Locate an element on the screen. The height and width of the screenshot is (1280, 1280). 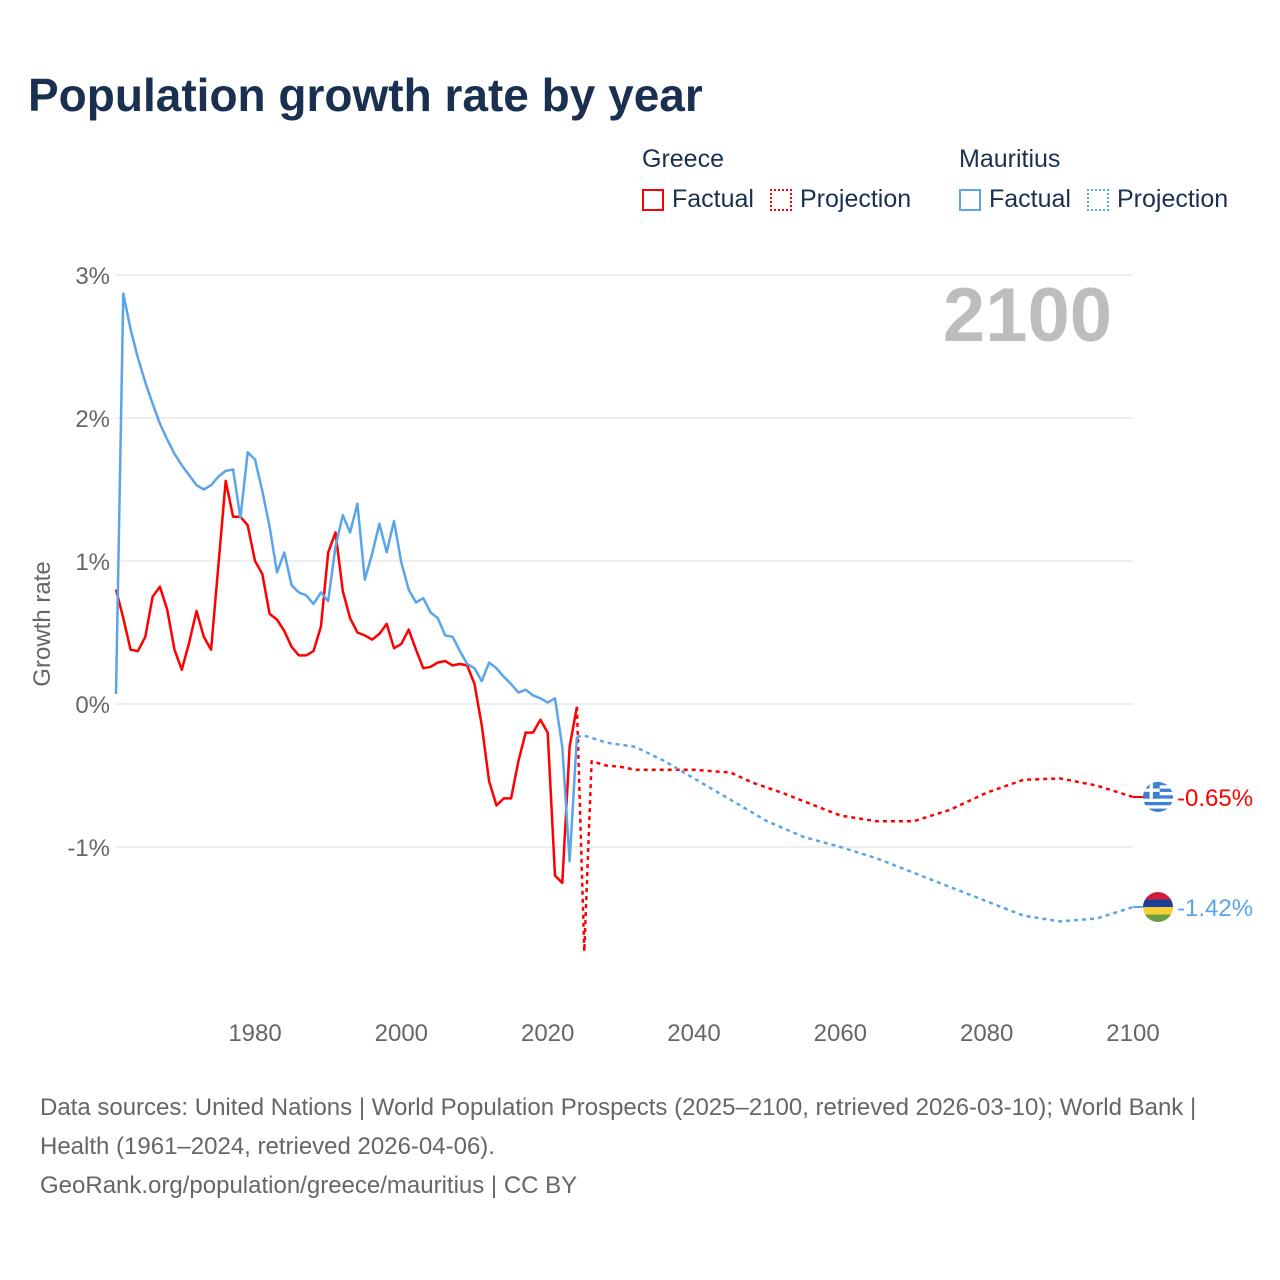
mauritius-flag-icon is located at coordinates (1158, 907).